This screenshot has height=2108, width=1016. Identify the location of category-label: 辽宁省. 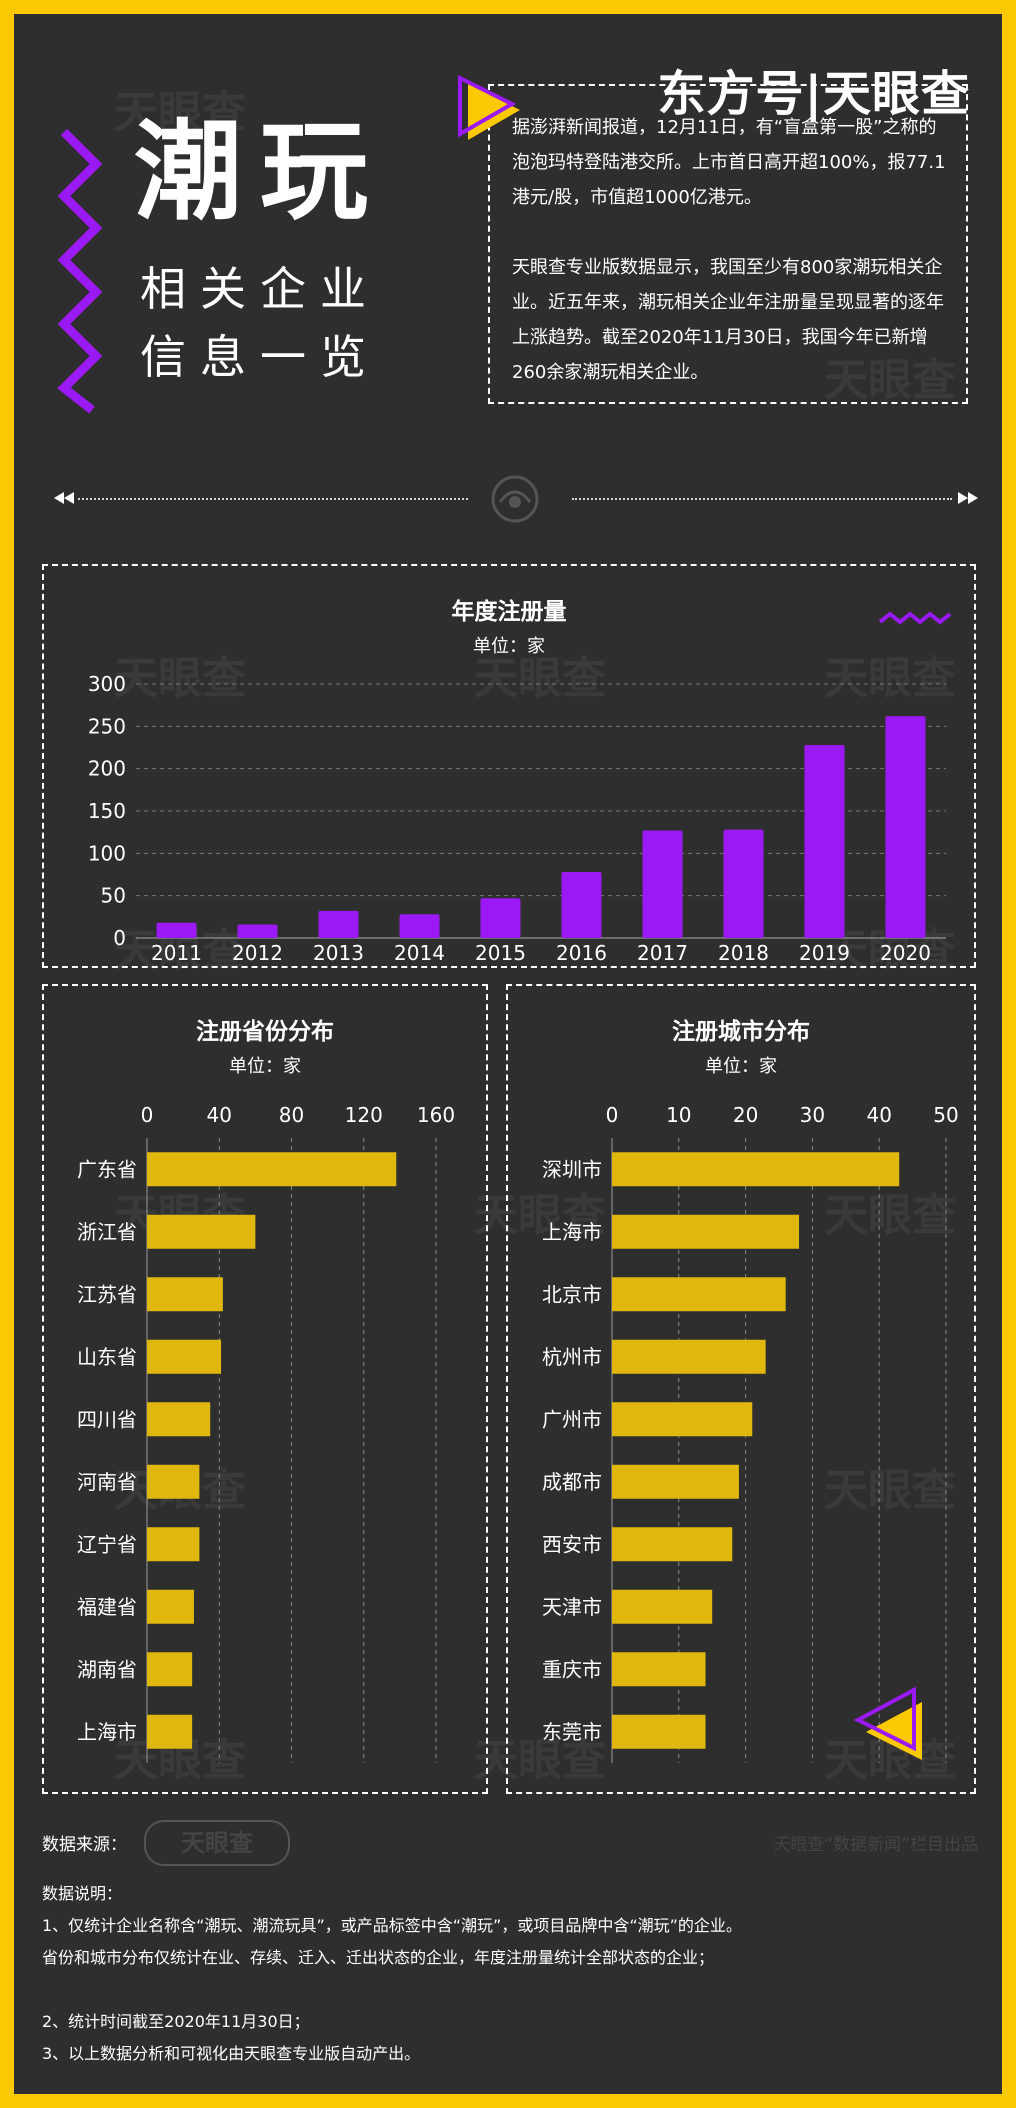
(107, 1544).